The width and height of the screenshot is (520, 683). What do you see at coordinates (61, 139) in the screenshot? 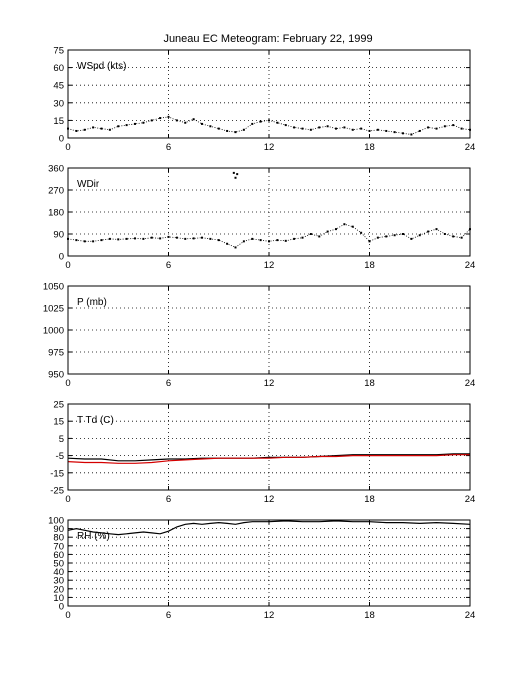
I see `panel-0-ytick-label: 0` at bounding box center [61, 139].